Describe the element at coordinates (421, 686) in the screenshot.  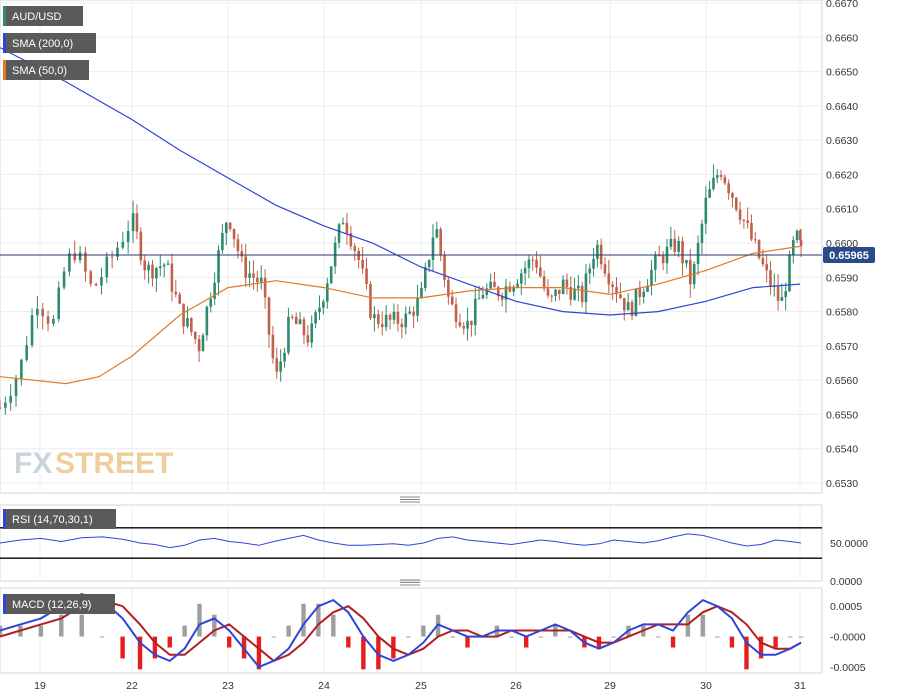
I see `time-tick-label: 25` at that location.